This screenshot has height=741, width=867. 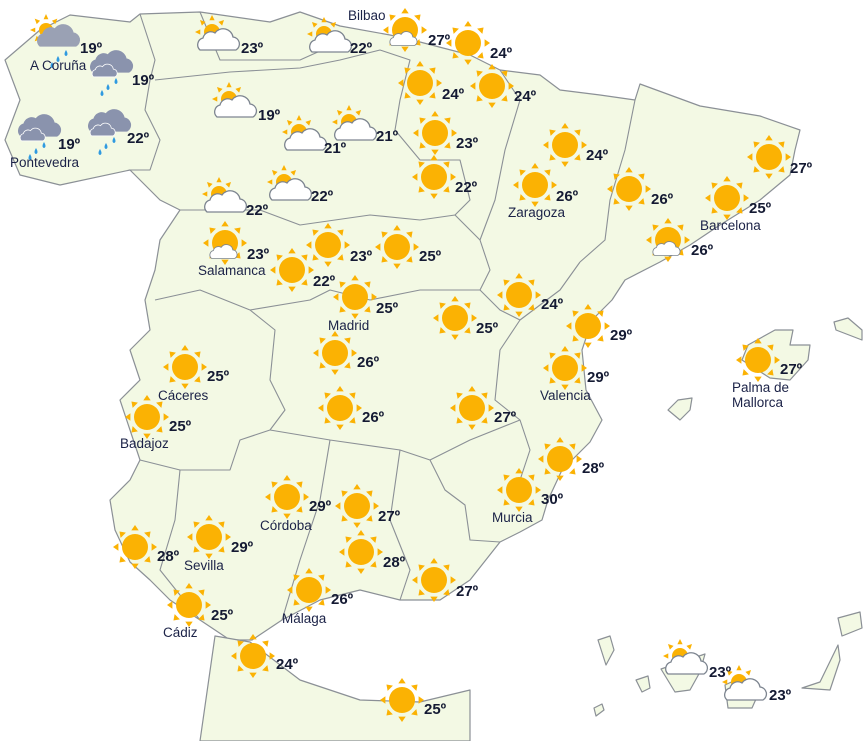 I want to click on temperature-label: 27º, so click(x=439, y=40).